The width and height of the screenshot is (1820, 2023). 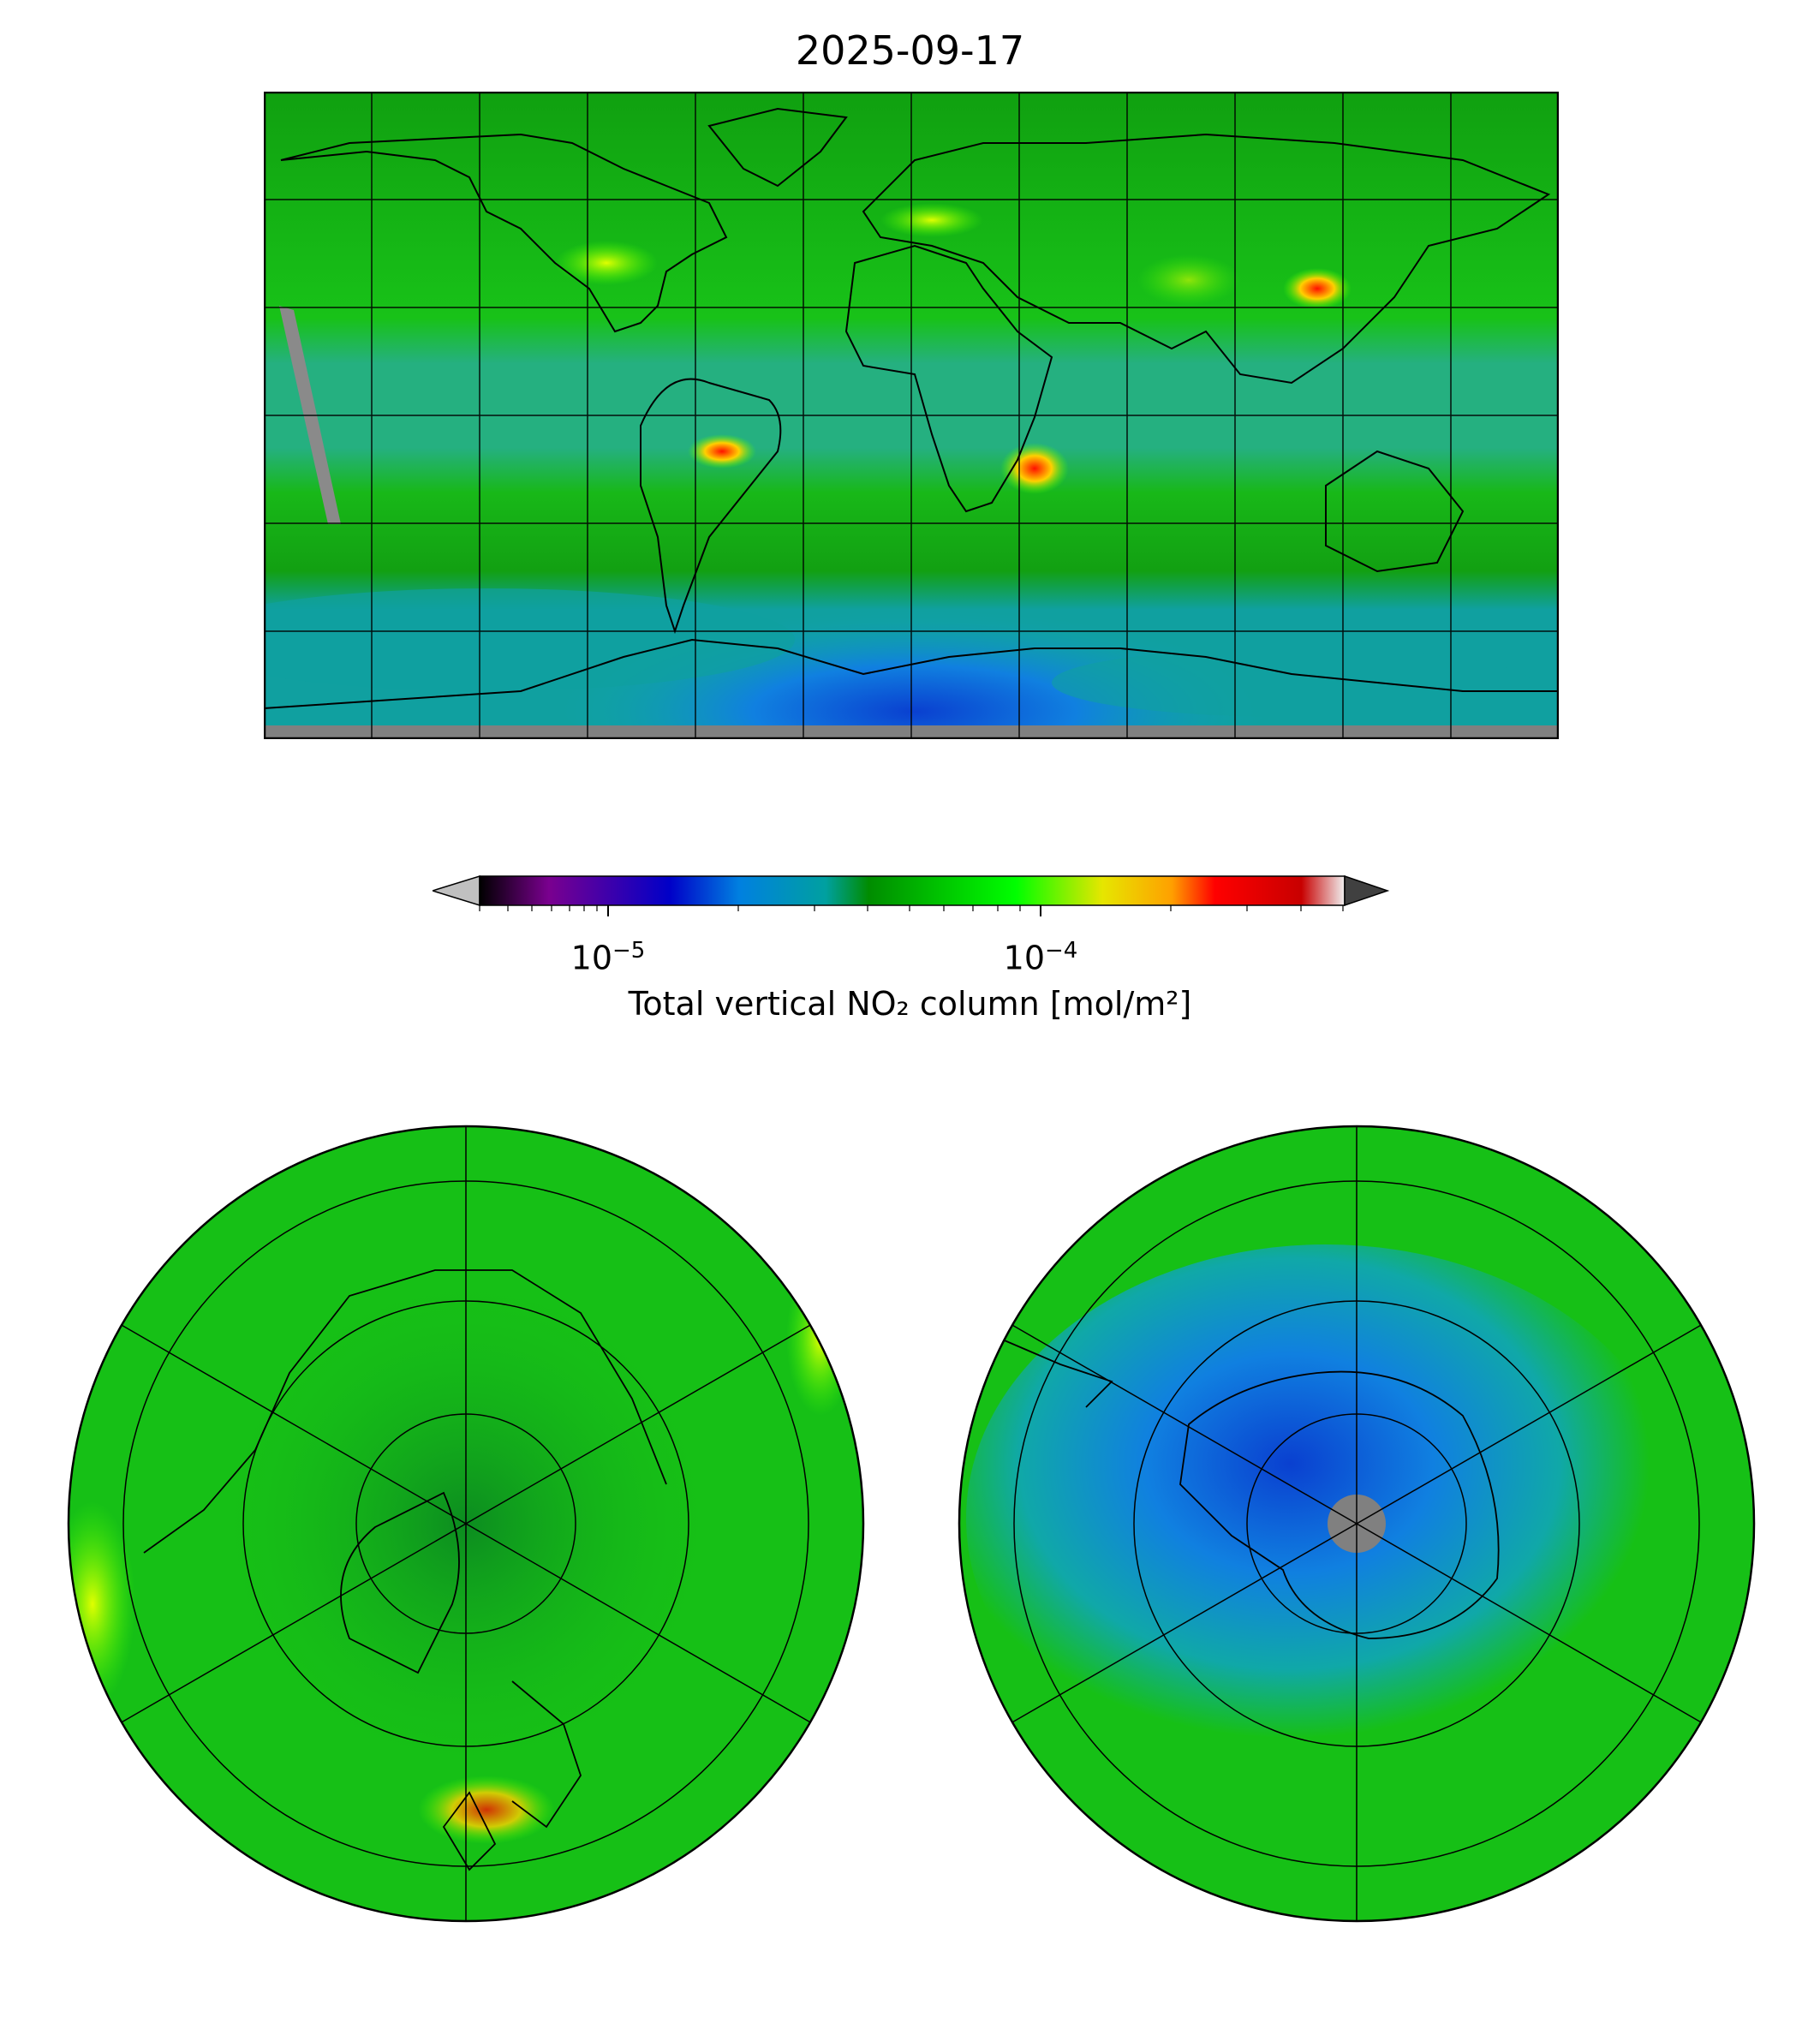 What do you see at coordinates (1317, 288) in the screenshot?
I see `hotspot-east-asia` at bounding box center [1317, 288].